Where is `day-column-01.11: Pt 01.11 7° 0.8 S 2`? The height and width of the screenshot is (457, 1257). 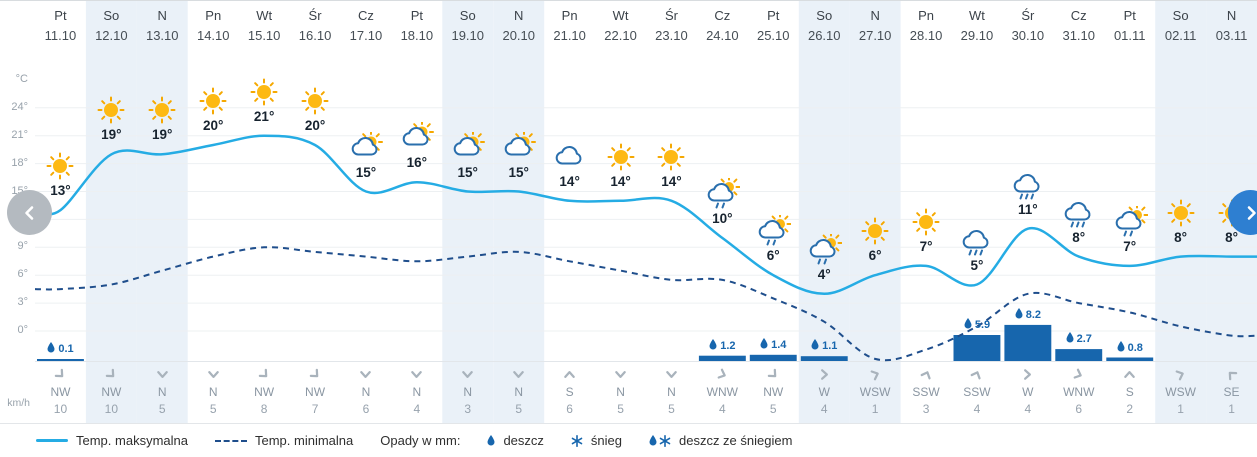
day-column-01.11: Pt 01.11 7° 0.8 S 2 is located at coordinates (1129, 212).